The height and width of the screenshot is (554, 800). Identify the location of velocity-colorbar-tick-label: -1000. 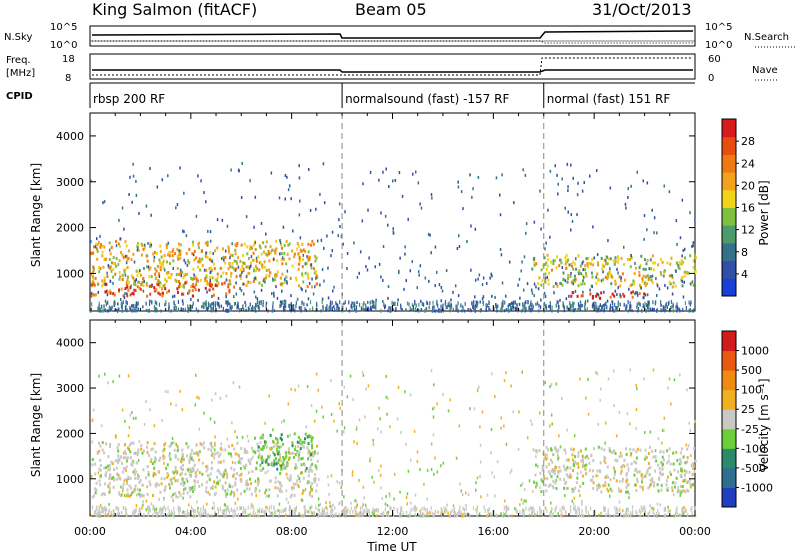
(757, 487).